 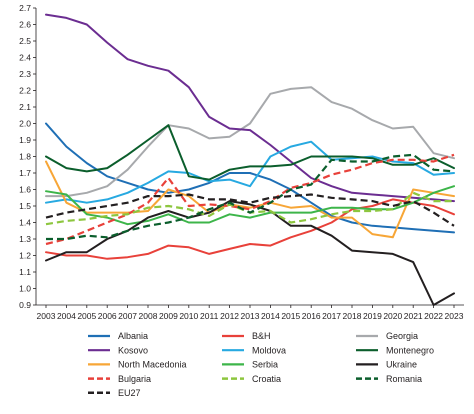 What do you see at coordinates (127, 316) in the screenshot?
I see `x-tick-label: 2007` at bounding box center [127, 316].